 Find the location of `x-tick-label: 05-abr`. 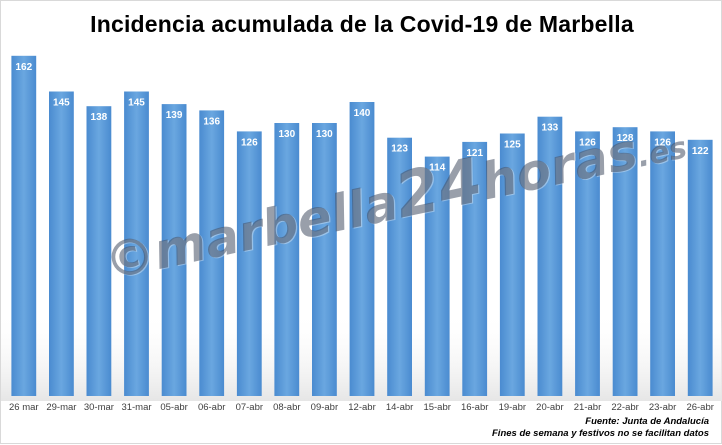

x-tick-label: 05-abr is located at coordinates (173, 407).